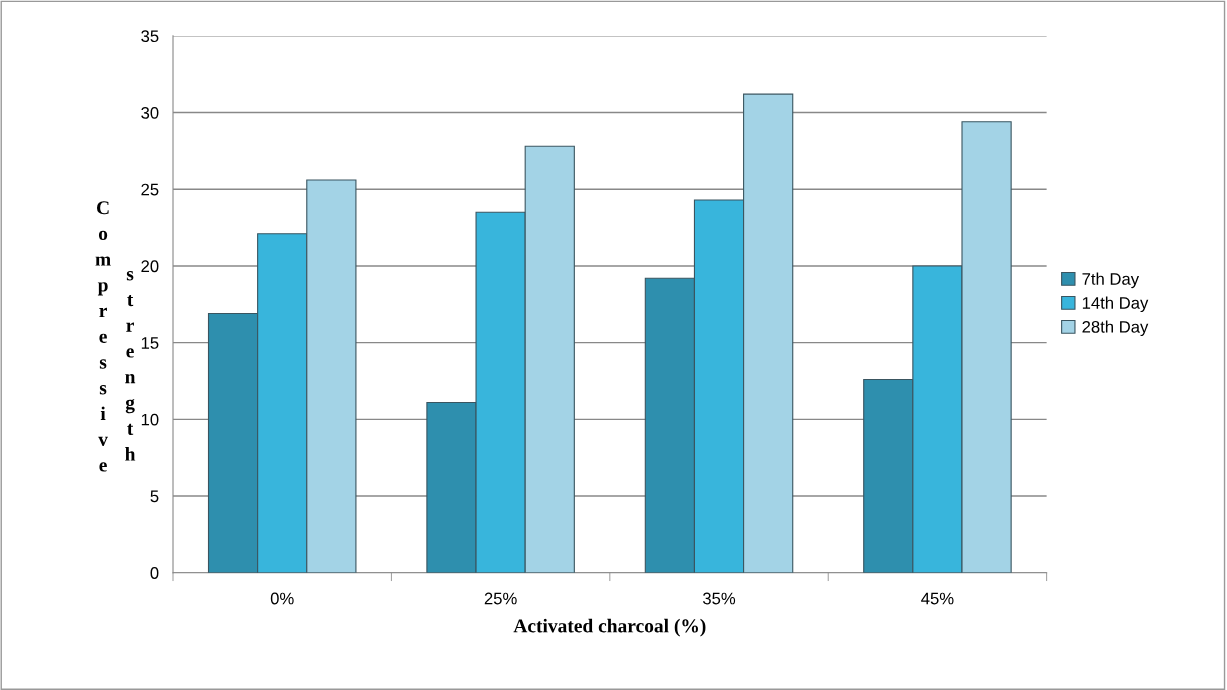 This screenshot has height=690, width=1227. I want to click on x-tick-label: 0%, so click(282, 598).